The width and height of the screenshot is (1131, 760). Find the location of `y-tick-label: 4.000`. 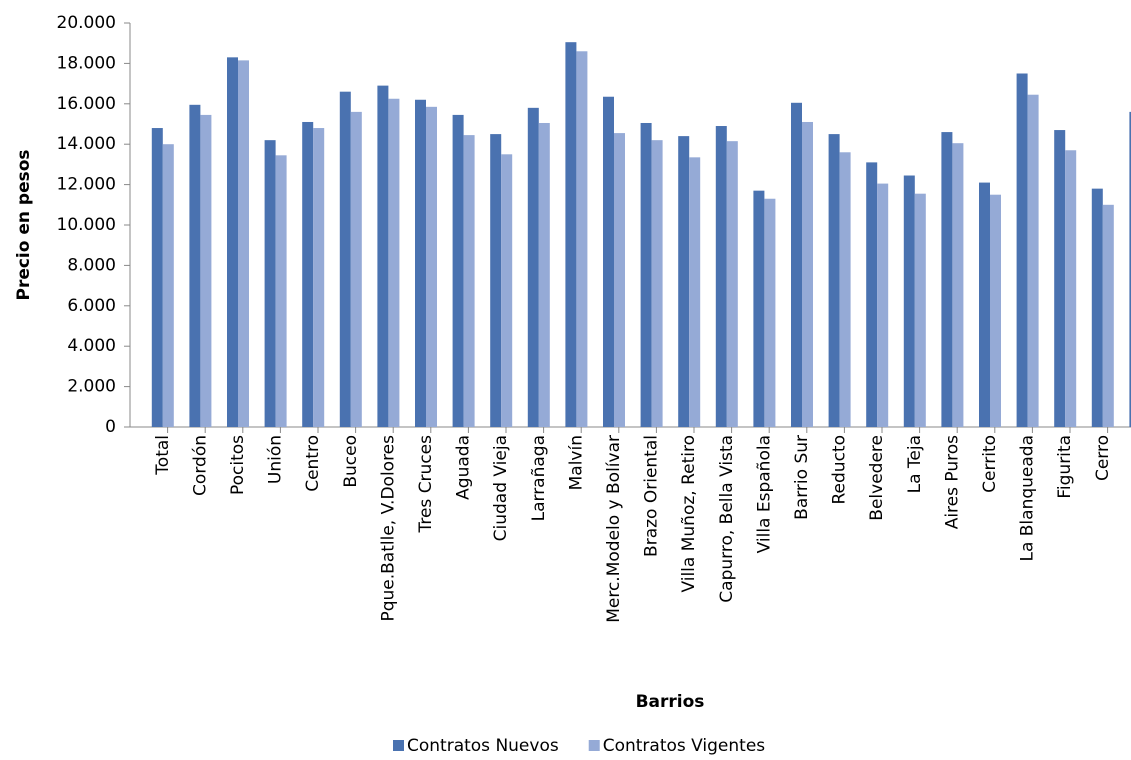

y-tick-label: 4.000 is located at coordinates (91, 346).